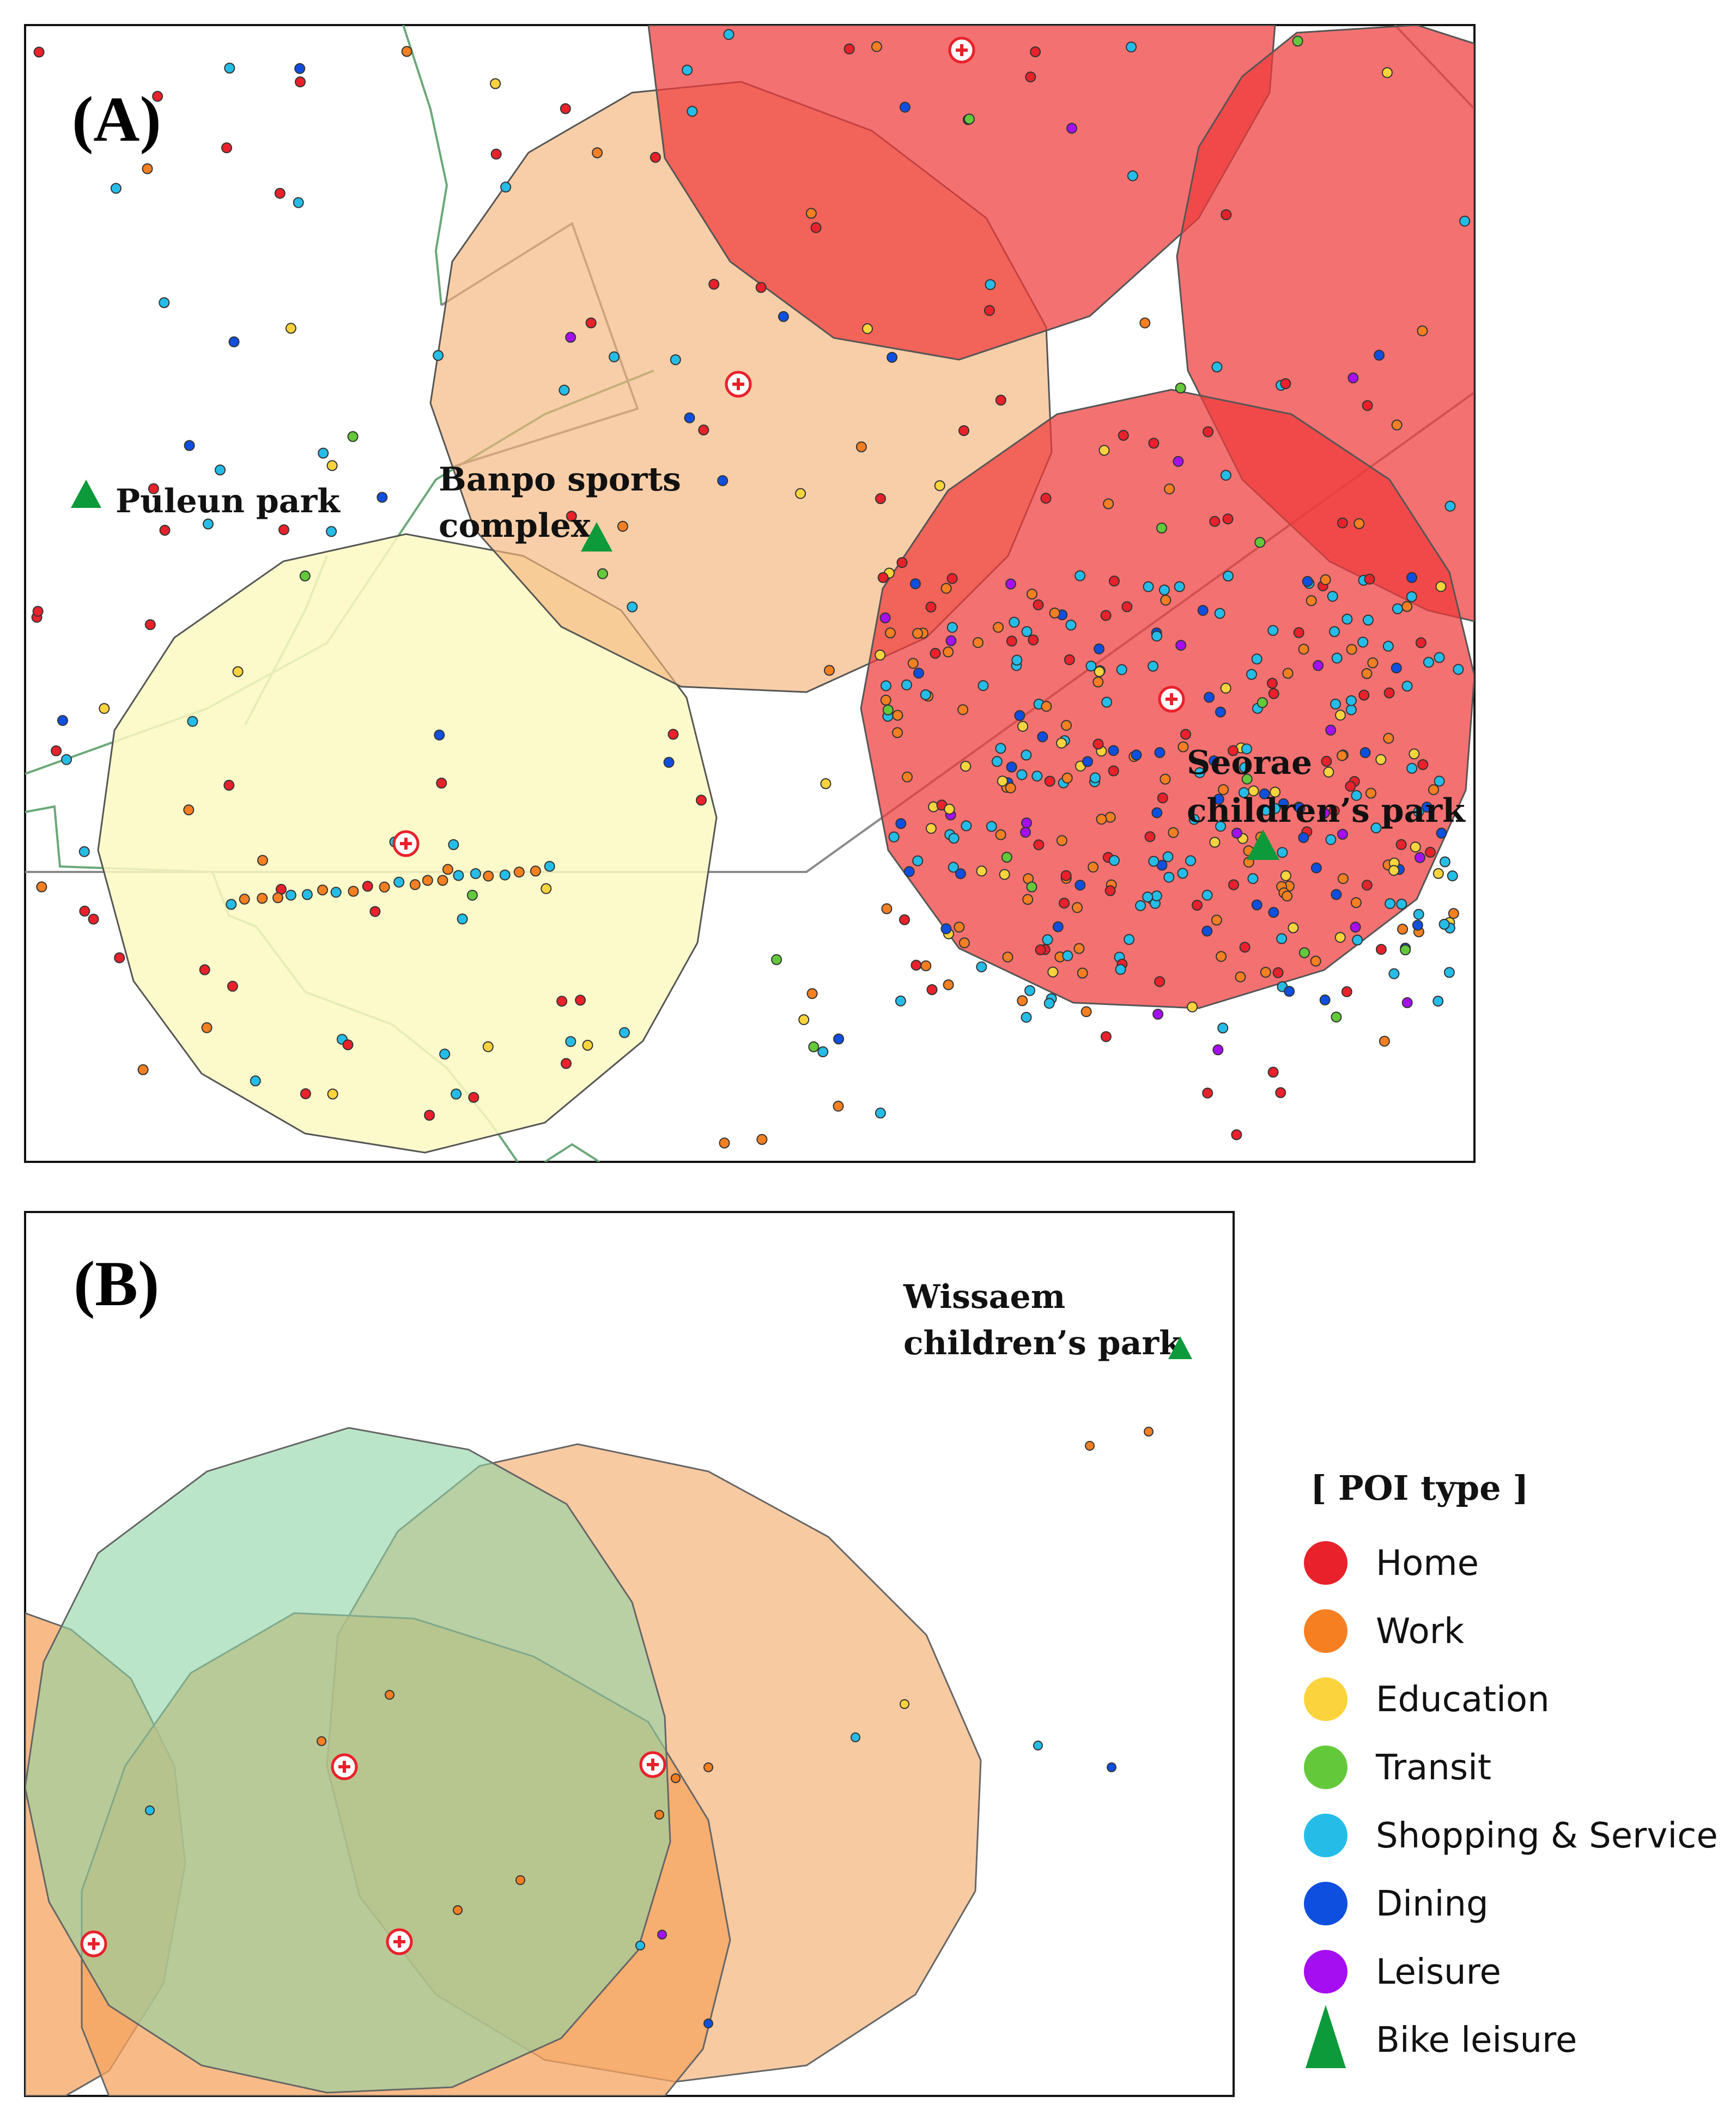 Image resolution: width=1736 pixels, height=2121 pixels. What do you see at coordinates (117, 1284) in the screenshot?
I see `panel-label-b: (B)` at bounding box center [117, 1284].